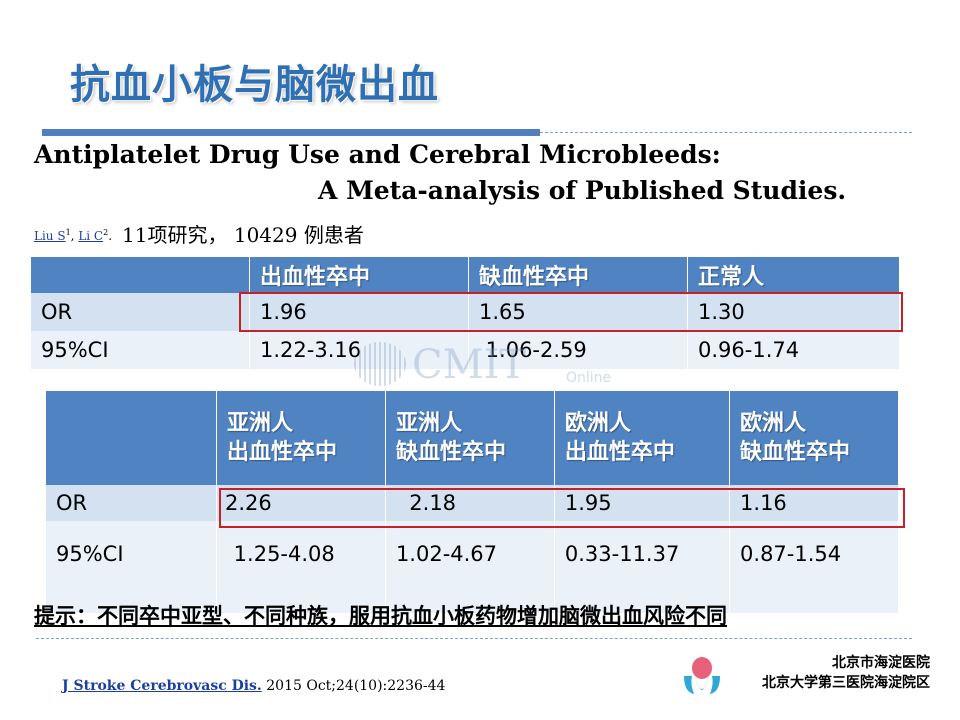 The height and width of the screenshot is (720, 960). What do you see at coordinates (846, 683) in the screenshot?
I see `hospital-name-2: 北京大学第三医院海淀院区` at bounding box center [846, 683].